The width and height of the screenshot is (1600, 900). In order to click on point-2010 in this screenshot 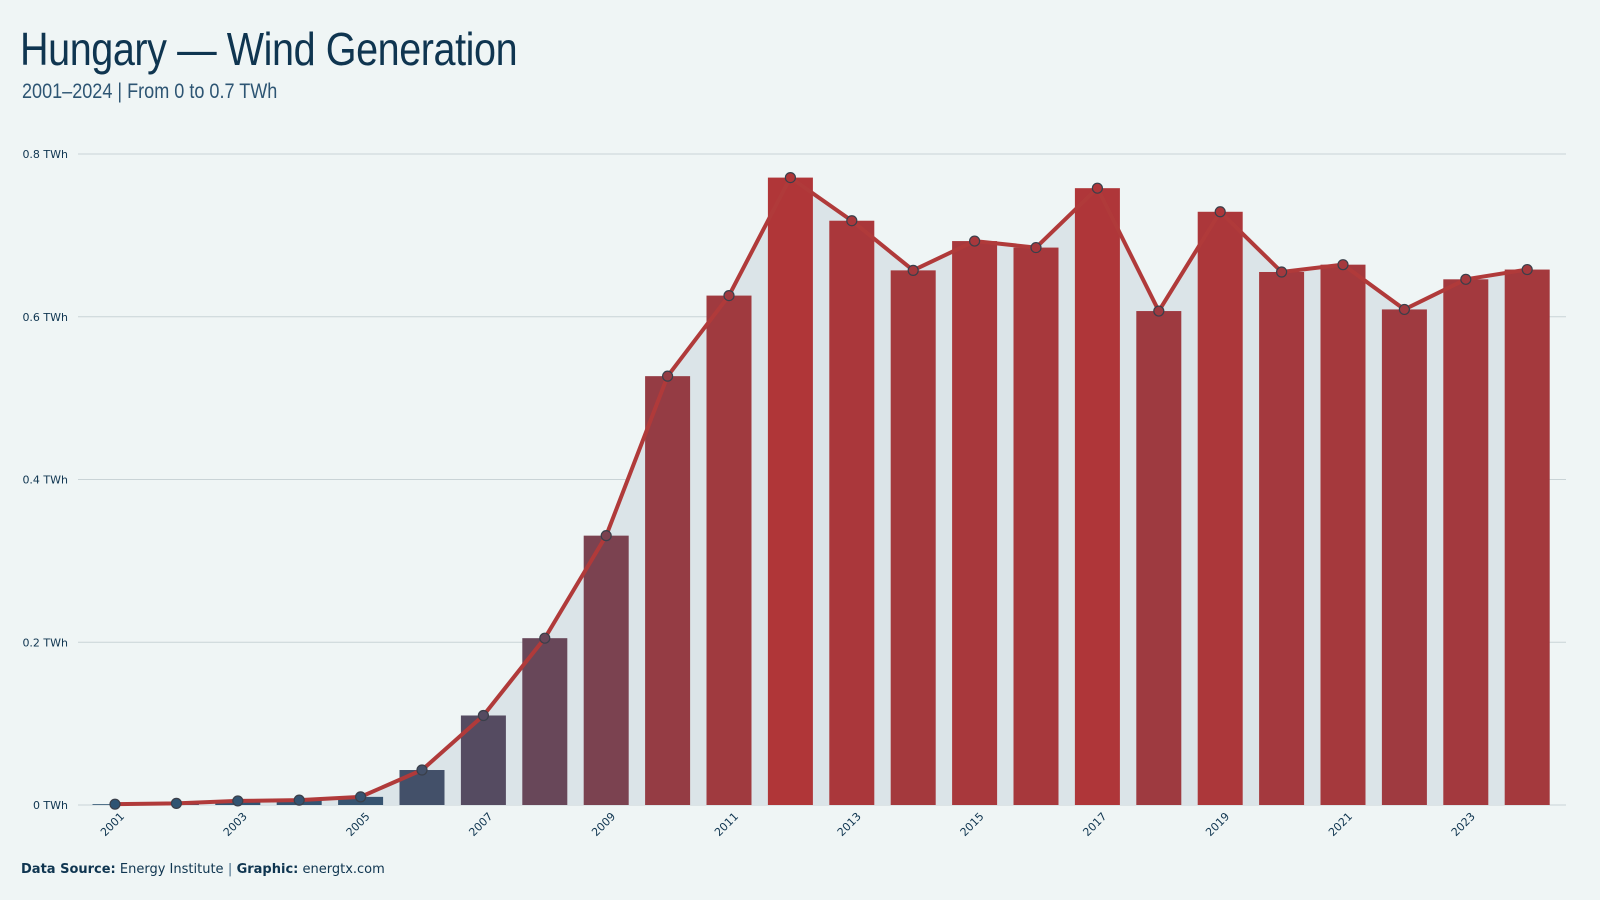, I will do `click(667, 376)`.